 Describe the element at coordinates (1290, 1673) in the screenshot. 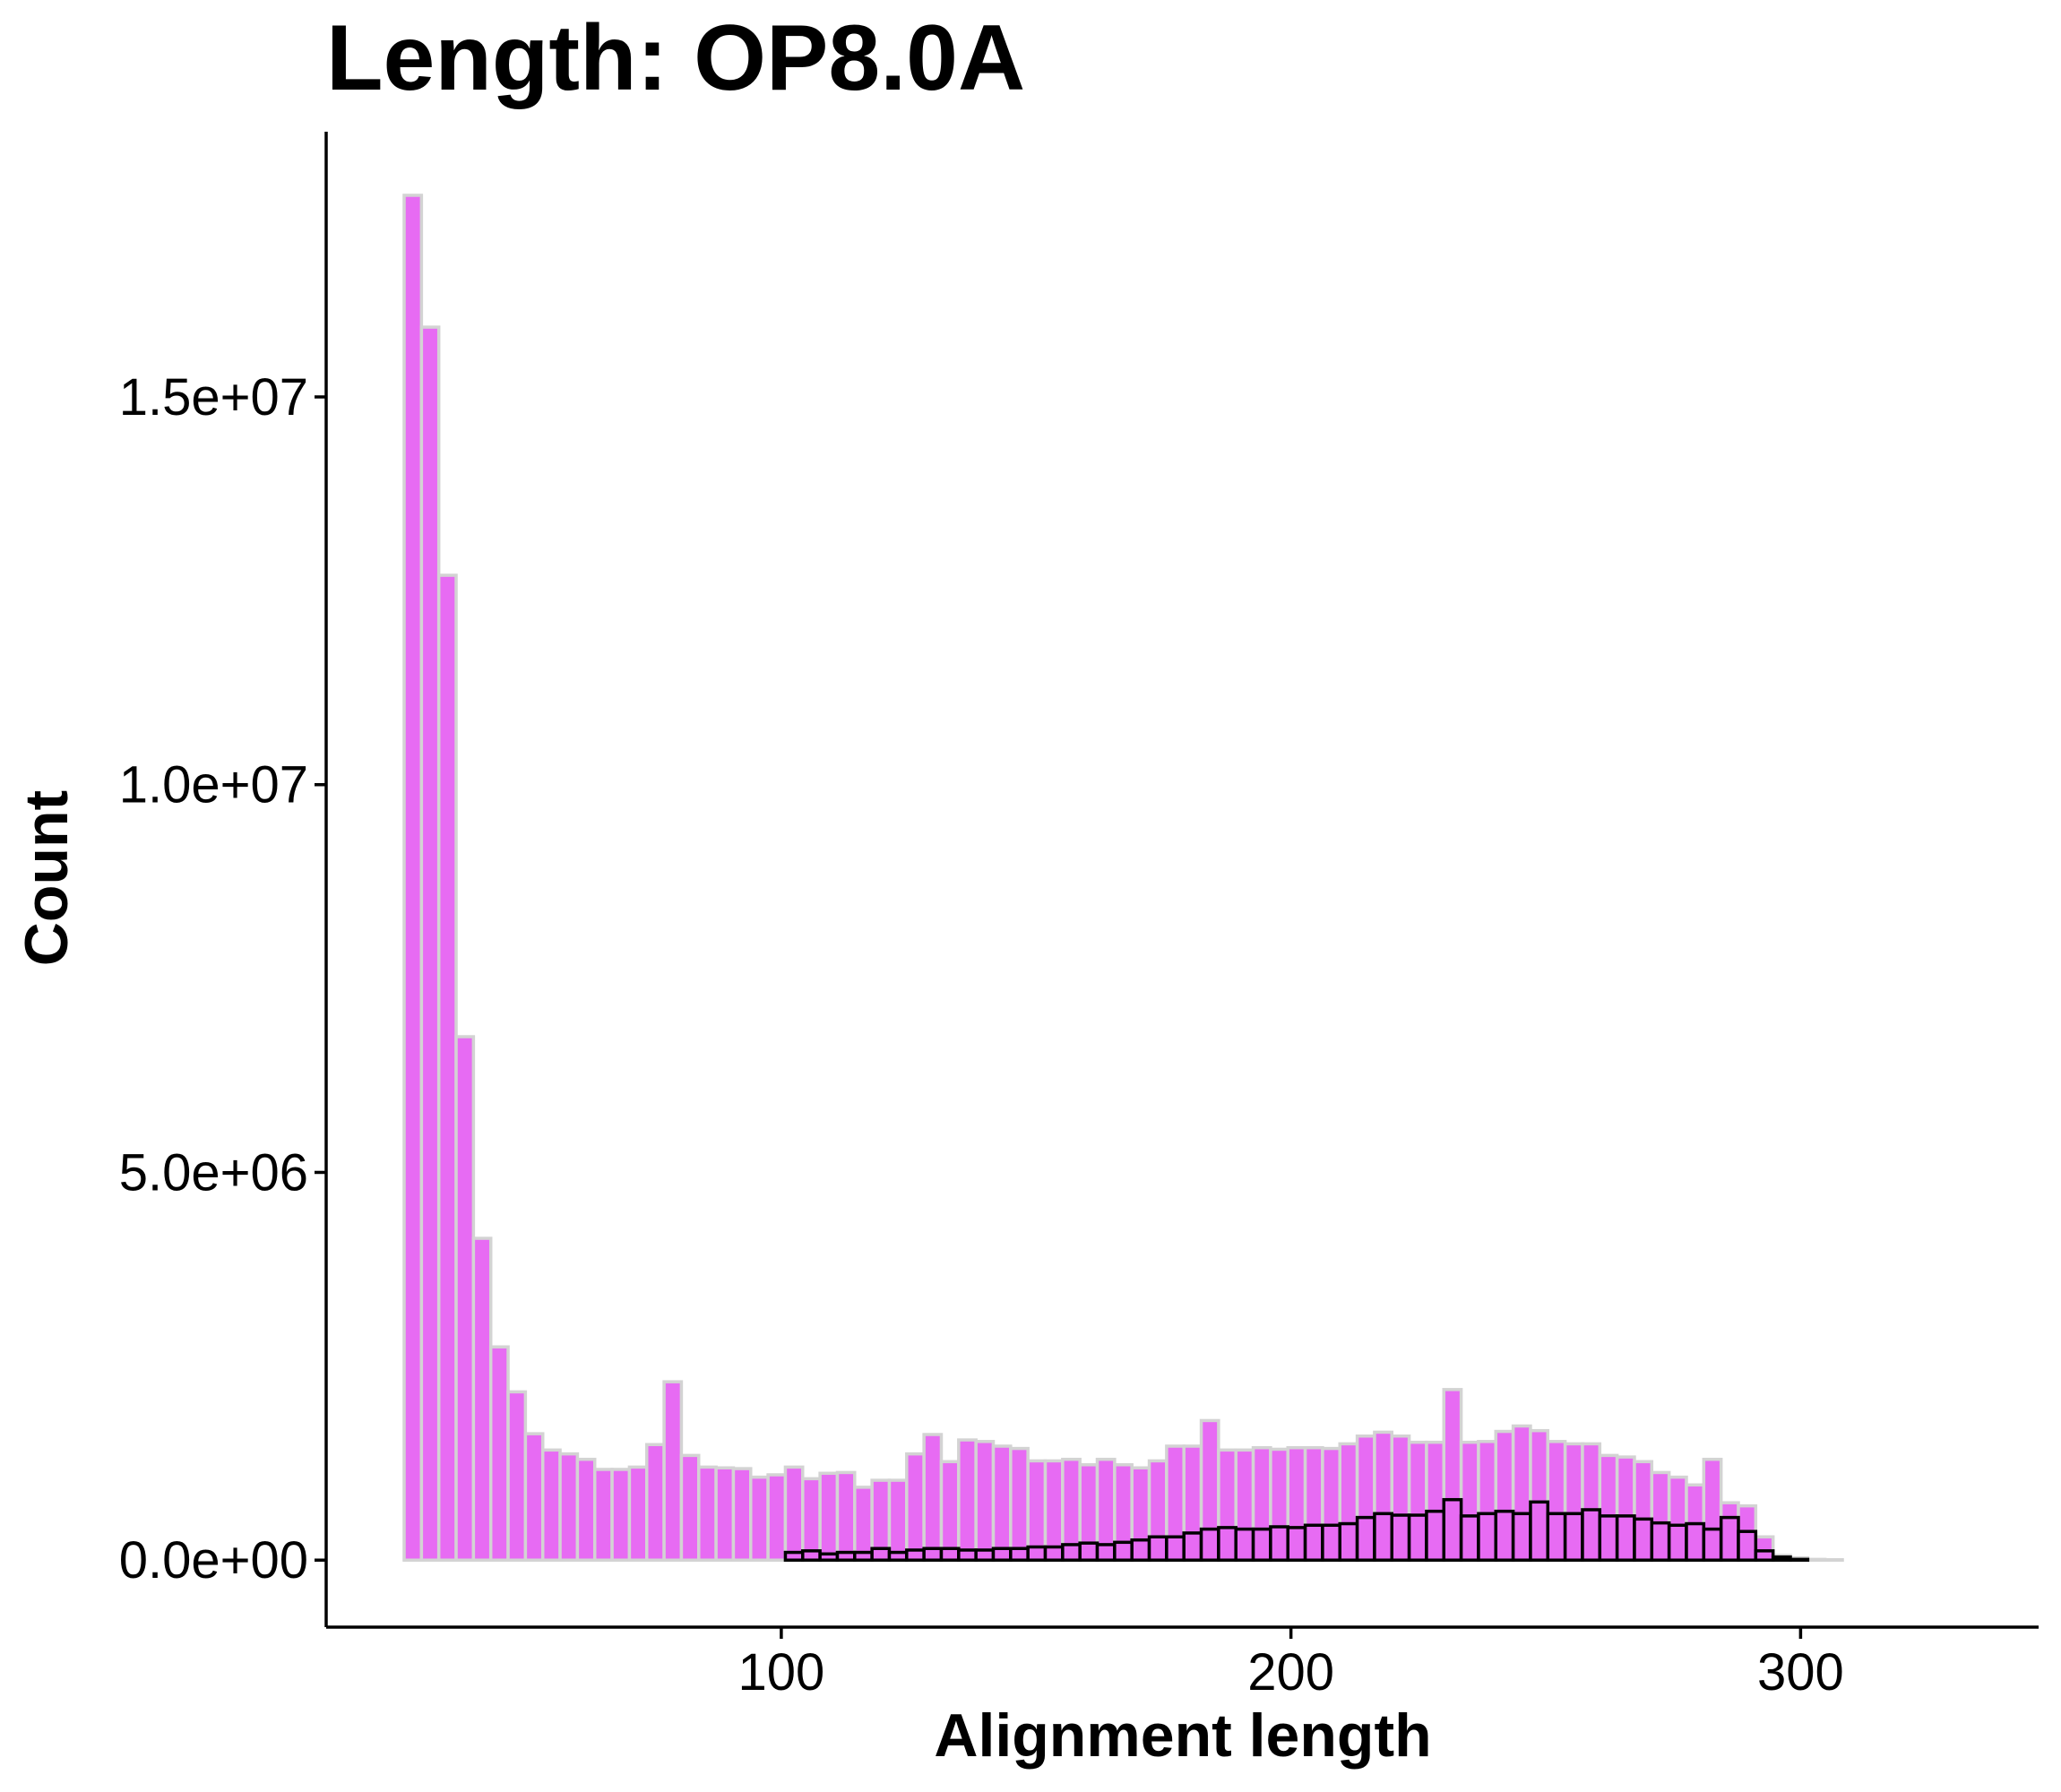

I see `x-tick-label: 200` at that location.